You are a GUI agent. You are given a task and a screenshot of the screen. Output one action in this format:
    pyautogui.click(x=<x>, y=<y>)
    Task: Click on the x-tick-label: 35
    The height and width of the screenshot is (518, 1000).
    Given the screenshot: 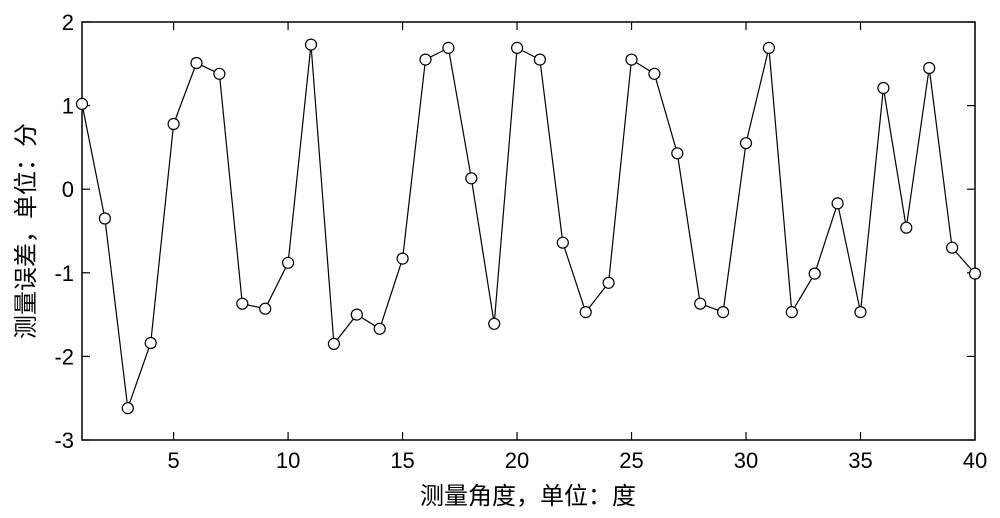 What is the action you would take?
    pyautogui.click(x=860, y=460)
    